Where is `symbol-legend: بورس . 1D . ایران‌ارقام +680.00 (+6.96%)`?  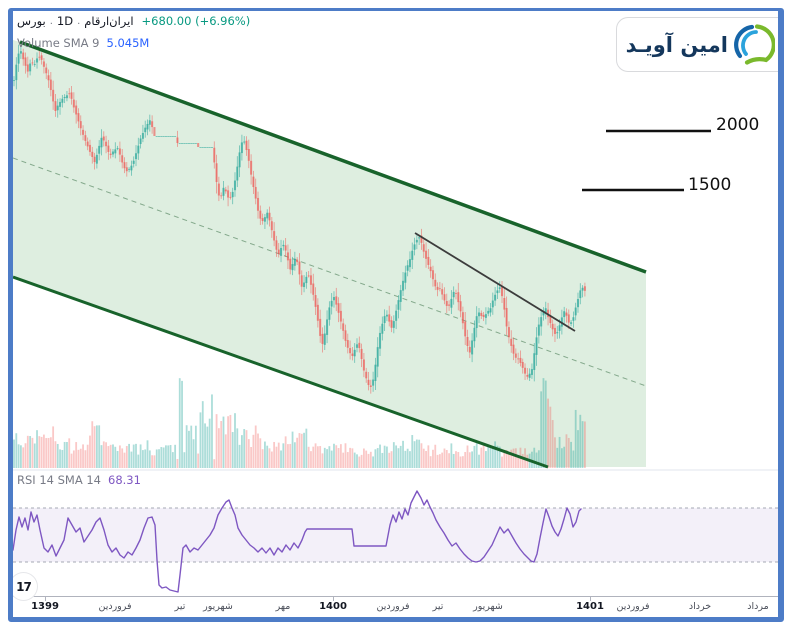
symbol-legend: بورس . 1D . ایران‌ارقام +680.00 (+6.96%) is located at coordinates (133, 21).